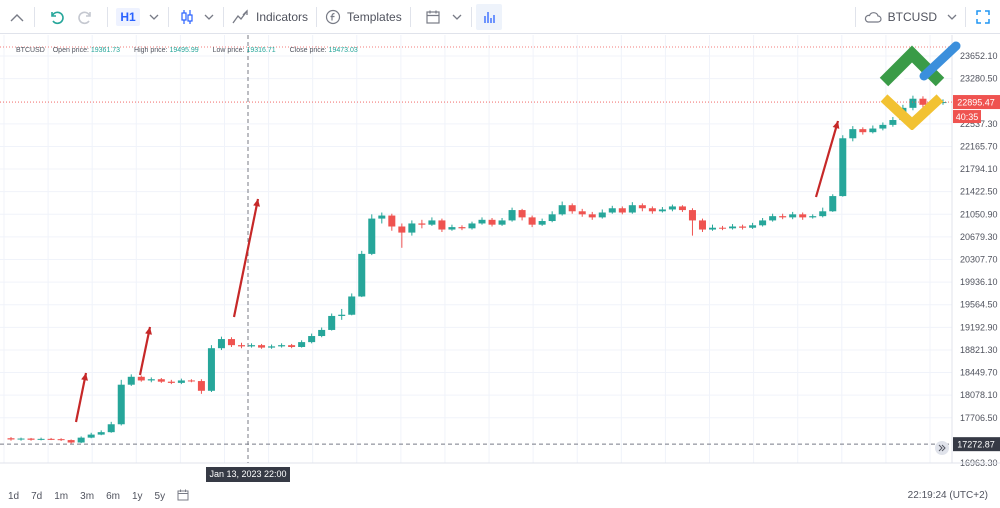 The height and width of the screenshot is (508, 1000). What do you see at coordinates (240, 15) in the screenshot?
I see `indicators-icon` at bounding box center [240, 15].